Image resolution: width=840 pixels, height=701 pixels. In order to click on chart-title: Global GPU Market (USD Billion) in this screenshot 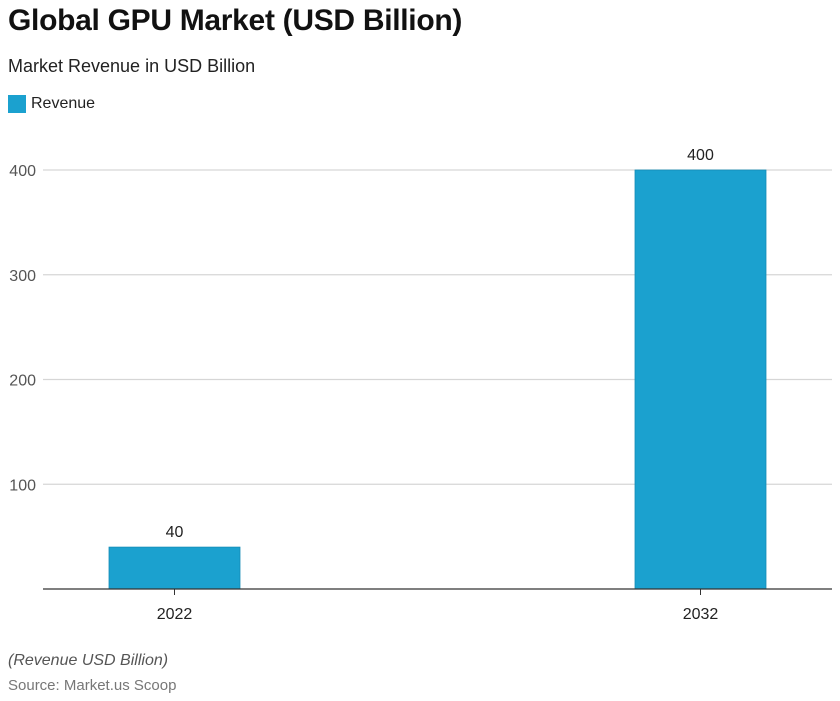, I will do `click(235, 20)`.